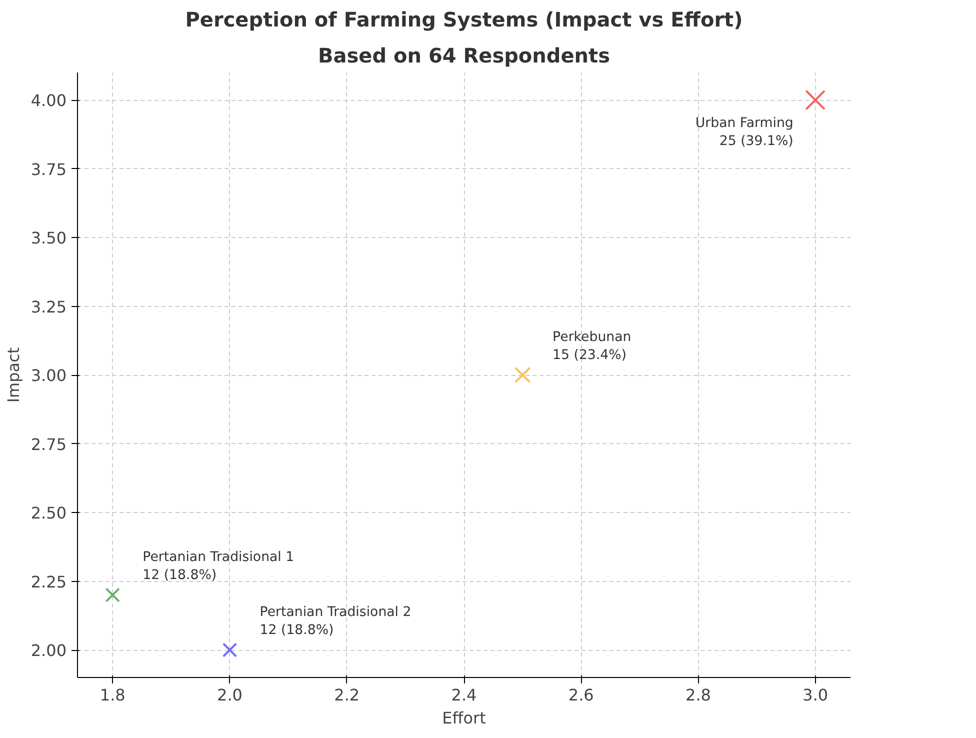 This screenshot has height=738, width=976. I want to click on y-tick-label: 3.00, so click(48, 375).